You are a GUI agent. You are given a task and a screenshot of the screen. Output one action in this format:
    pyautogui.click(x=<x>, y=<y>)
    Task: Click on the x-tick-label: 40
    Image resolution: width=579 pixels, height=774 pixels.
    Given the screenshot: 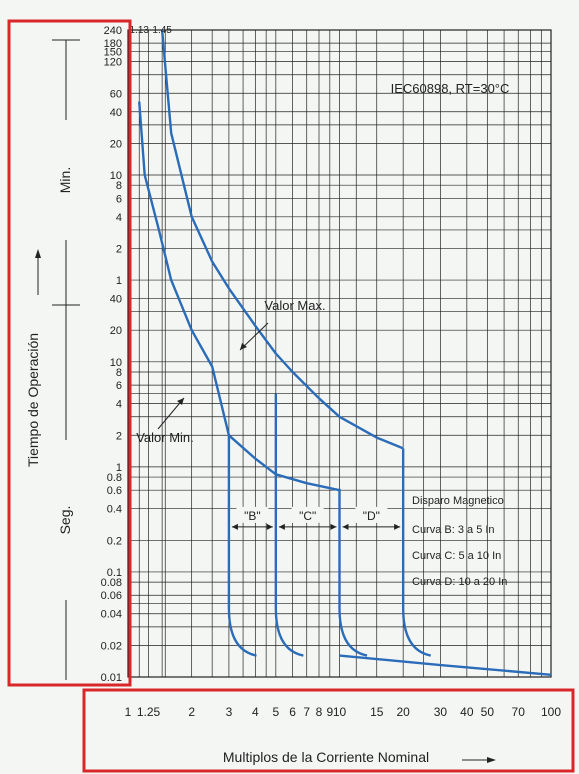 What is the action you would take?
    pyautogui.click(x=467, y=712)
    